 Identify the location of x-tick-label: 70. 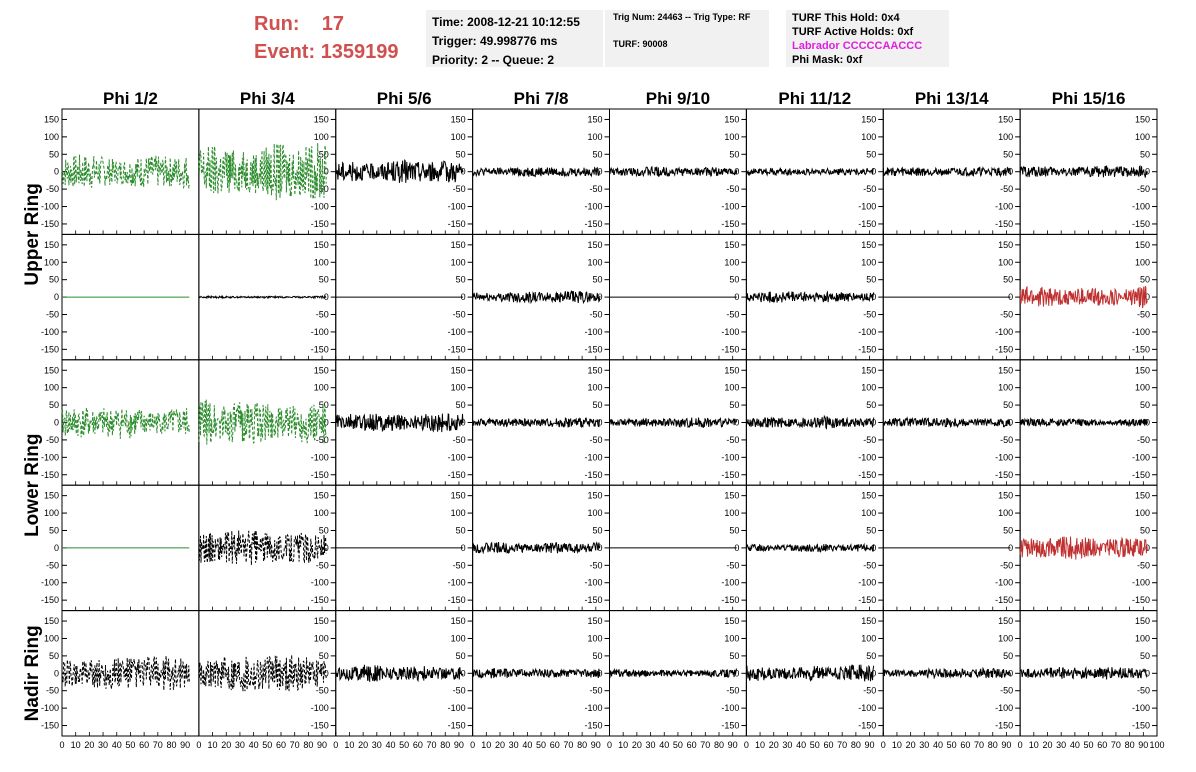
(568, 745).